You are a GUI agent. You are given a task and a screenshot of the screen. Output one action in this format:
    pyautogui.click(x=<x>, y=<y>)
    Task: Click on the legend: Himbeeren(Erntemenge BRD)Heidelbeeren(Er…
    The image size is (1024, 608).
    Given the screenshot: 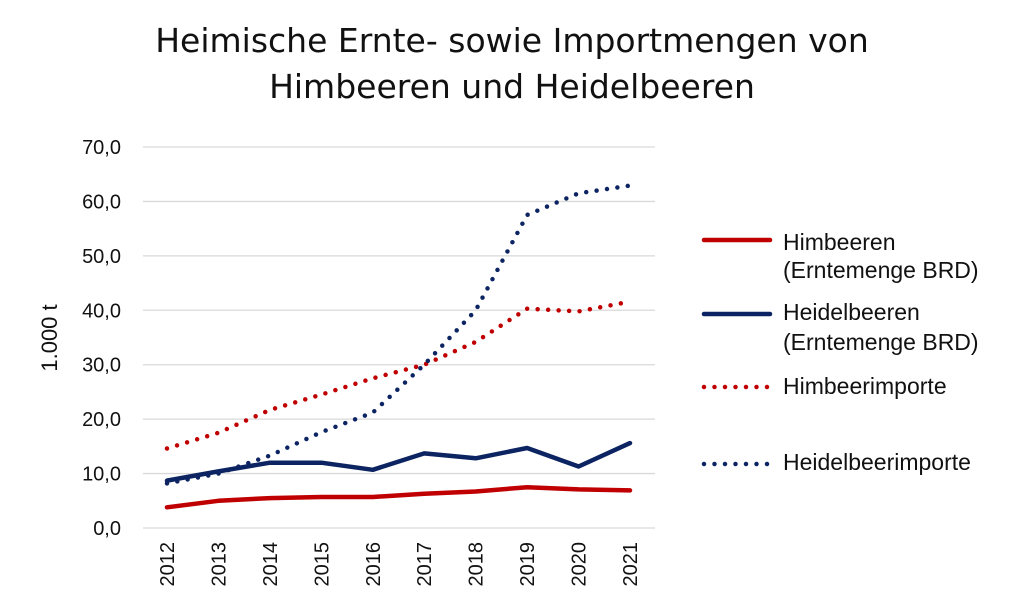 What is the action you would take?
    pyautogui.click(x=840, y=352)
    